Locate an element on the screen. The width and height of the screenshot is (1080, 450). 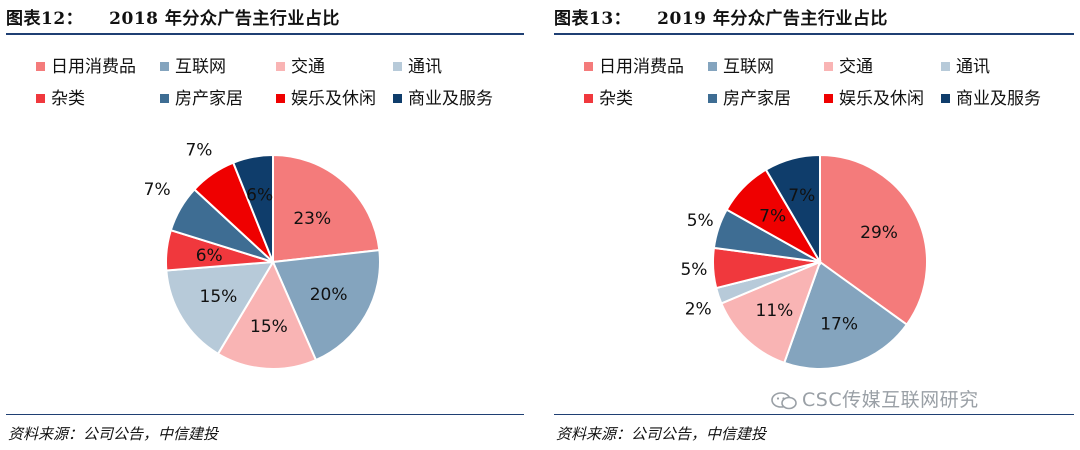
slice-label-6: 7% is located at coordinates (157, 190).